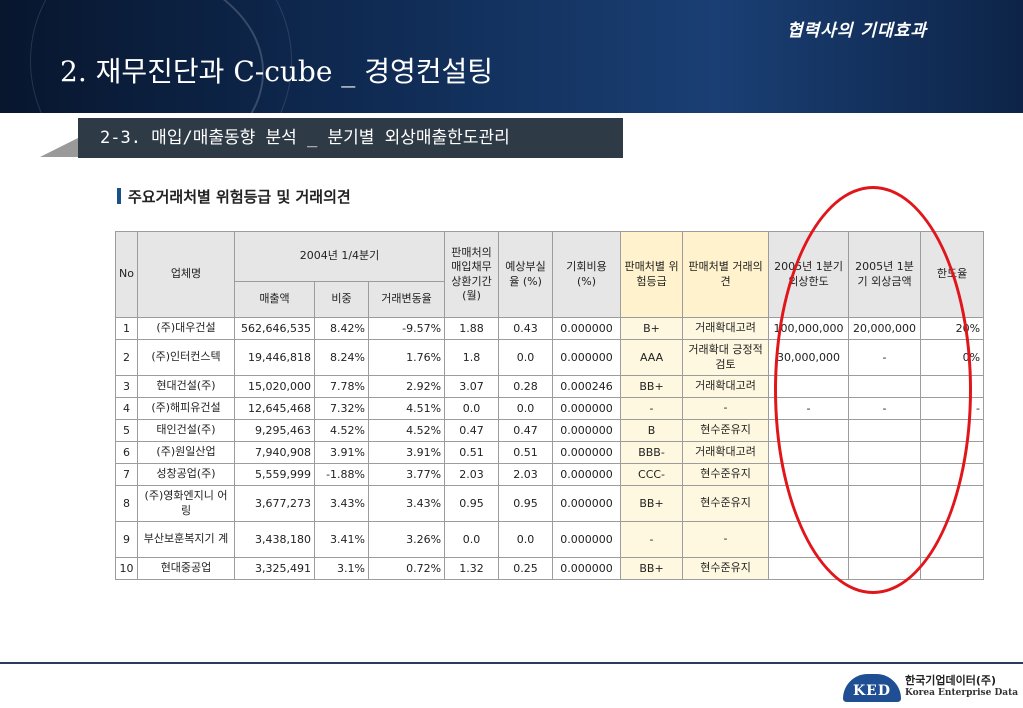  What do you see at coordinates (472, 328) in the screenshot?
I see `cell-payback: 1.88` at bounding box center [472, 328].